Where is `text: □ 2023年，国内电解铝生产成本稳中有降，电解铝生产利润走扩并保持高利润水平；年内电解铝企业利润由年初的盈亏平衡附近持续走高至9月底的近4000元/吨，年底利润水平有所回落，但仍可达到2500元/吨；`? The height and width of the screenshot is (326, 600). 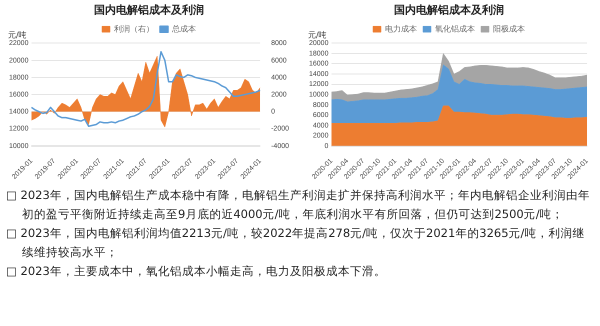
text: □ 2023年，国内电解铝生产成本稳中有降，电解铝生产利润走扩并保持高利润水平；年内电解铝企业利润由年初的盈亏平衡附近持续走高至9月底的近4000元/吨，年底利润水平有所回落，但仍可达到2500元/吨； is located at coordinates (298, 205).